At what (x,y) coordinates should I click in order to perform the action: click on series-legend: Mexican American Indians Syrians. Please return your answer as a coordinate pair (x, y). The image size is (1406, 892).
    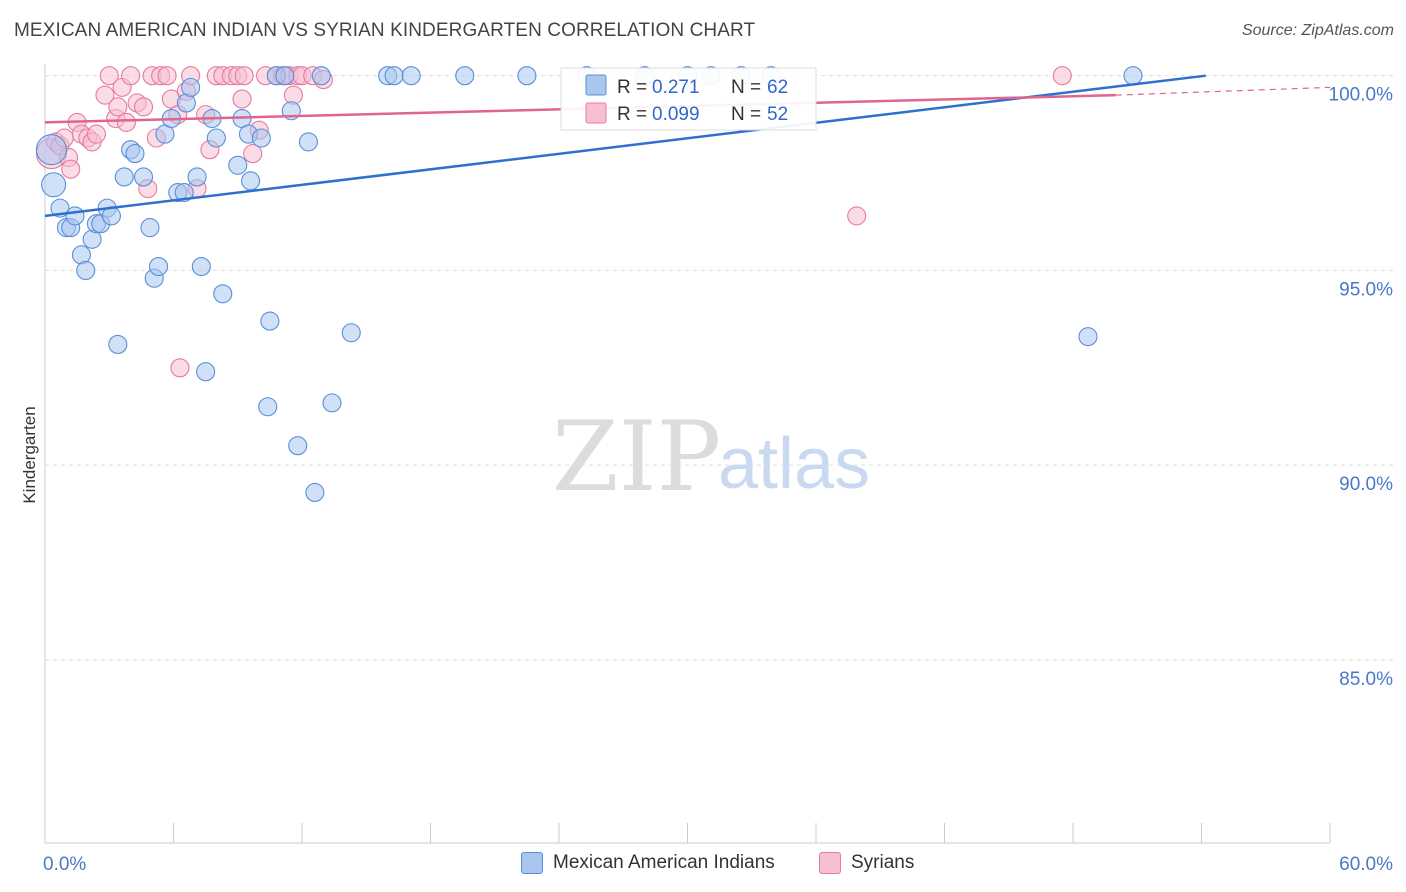
    Looking at the image, I should click on (703, 865).